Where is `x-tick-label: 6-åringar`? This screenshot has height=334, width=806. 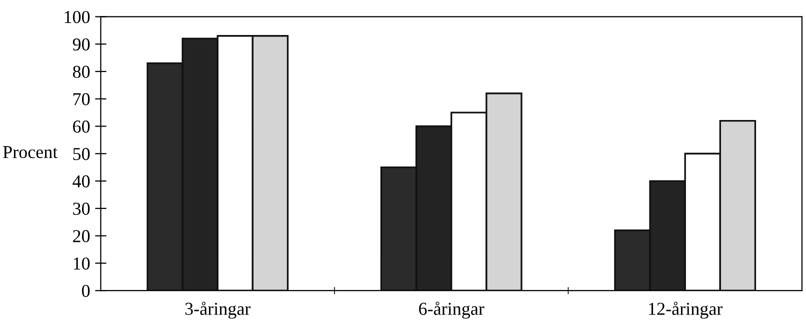
x-tick-label: 6-åringar is located at coordinates (451, 310).